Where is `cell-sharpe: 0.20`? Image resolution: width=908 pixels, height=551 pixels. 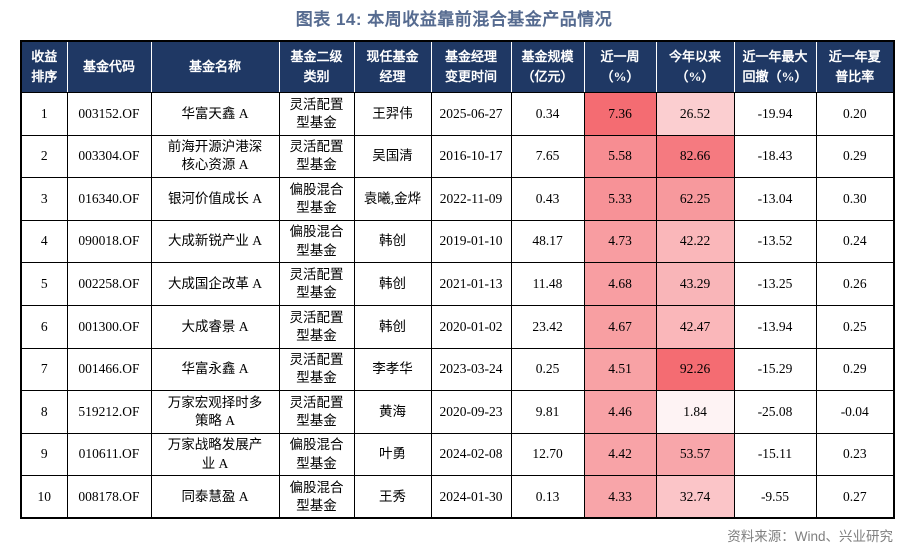 cell-sharpe: 0.20 is located at coordinates (855, 114).